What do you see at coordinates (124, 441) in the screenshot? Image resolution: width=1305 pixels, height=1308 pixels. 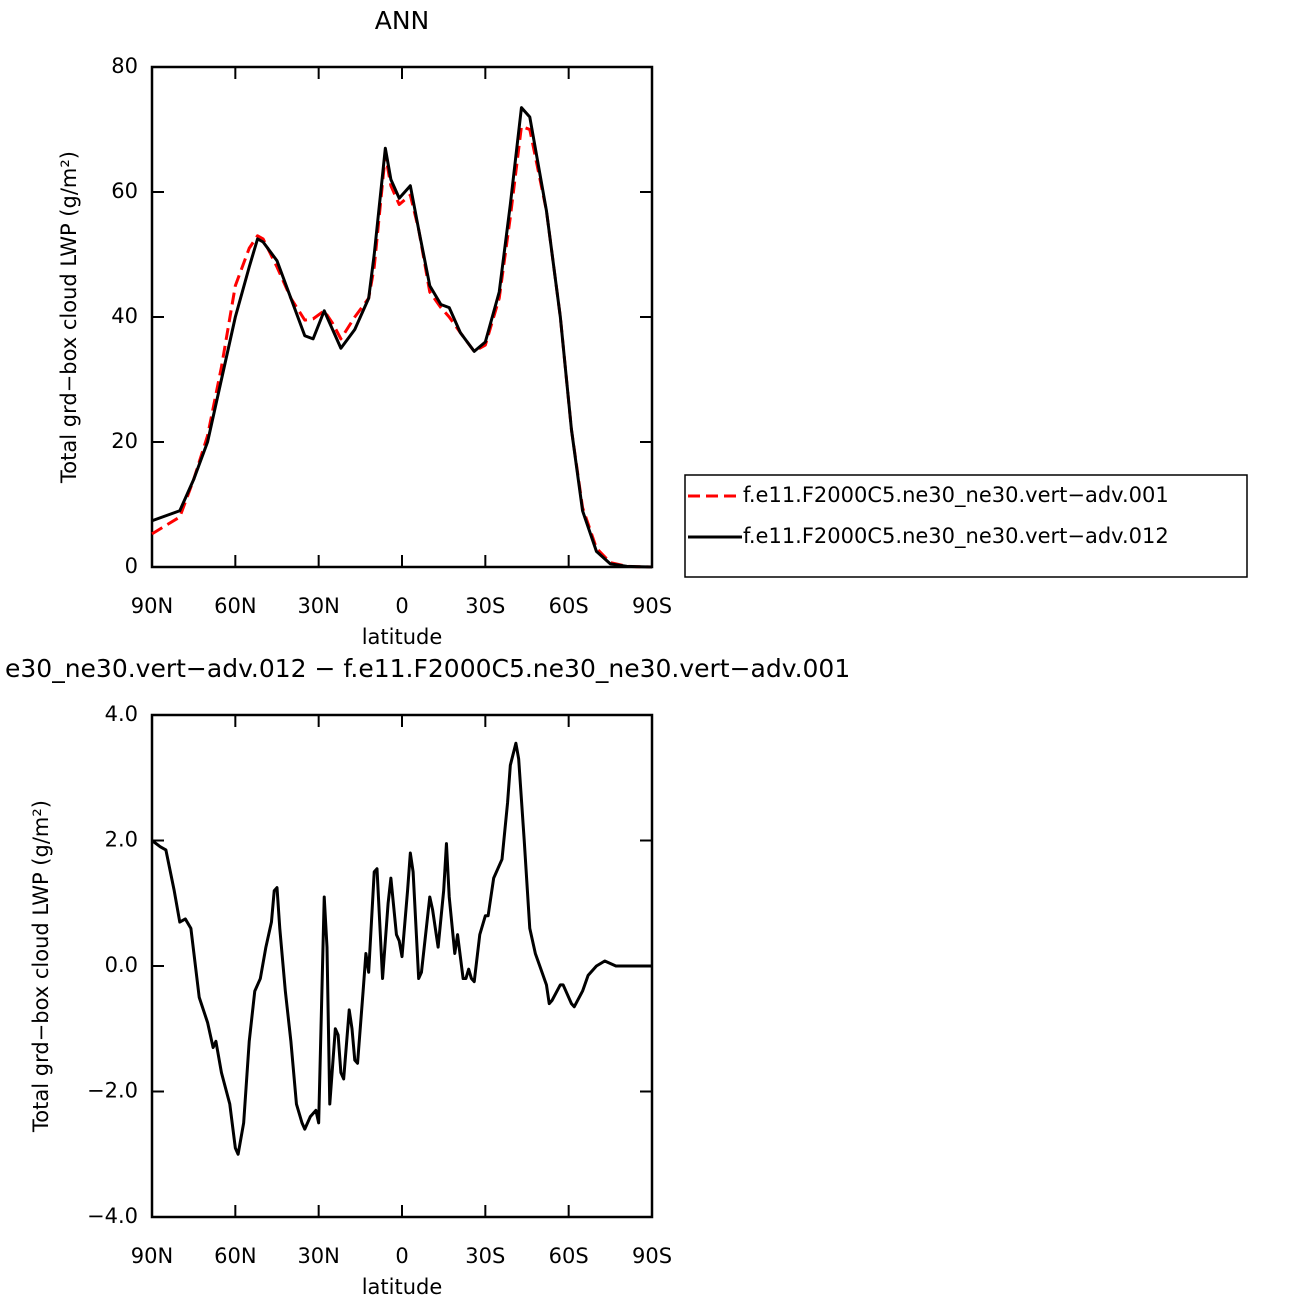 I see `y-tick-label: 20` at bounding box center [124, 441].